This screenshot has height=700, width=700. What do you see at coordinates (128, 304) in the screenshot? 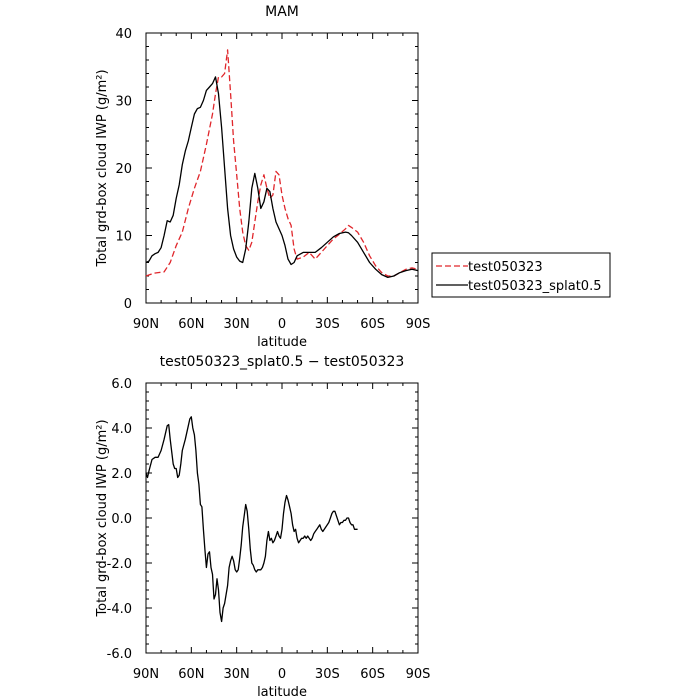
I see `y-tick-label: 0` at bounding box center [128, 304].